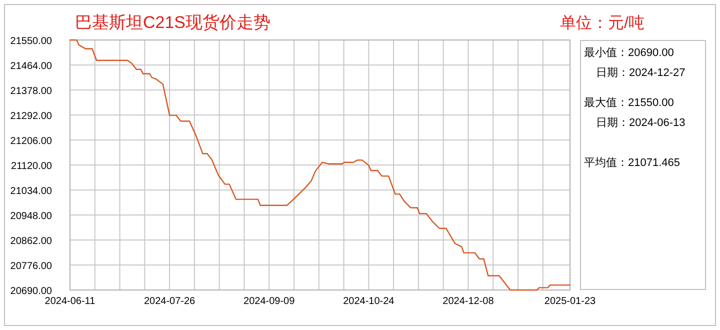 This screenshot has height=330, width=720. What do you see at coordinates (31, 216) in the screenshot?
I see `y-tick-label: 20948.00` at bounding box center [31, 216].